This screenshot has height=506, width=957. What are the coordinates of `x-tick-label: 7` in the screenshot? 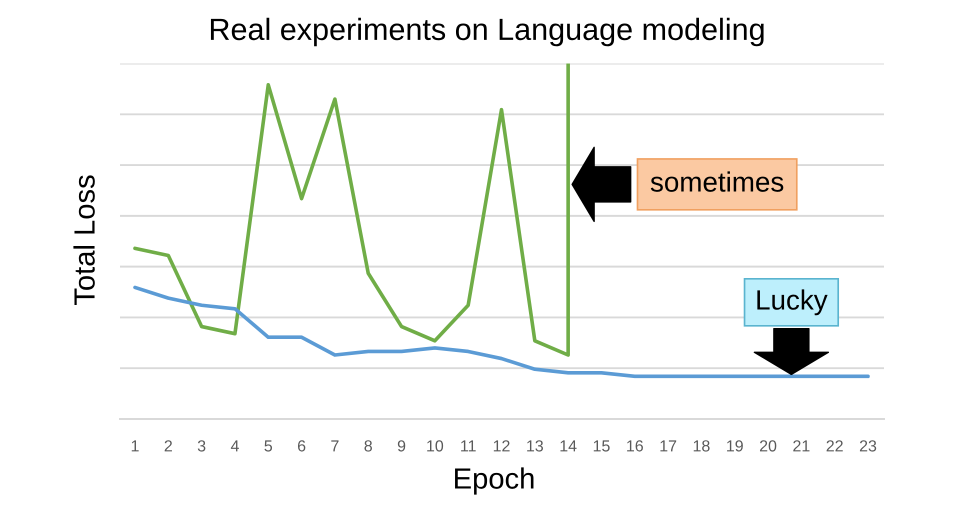 It's located at (335, 446).